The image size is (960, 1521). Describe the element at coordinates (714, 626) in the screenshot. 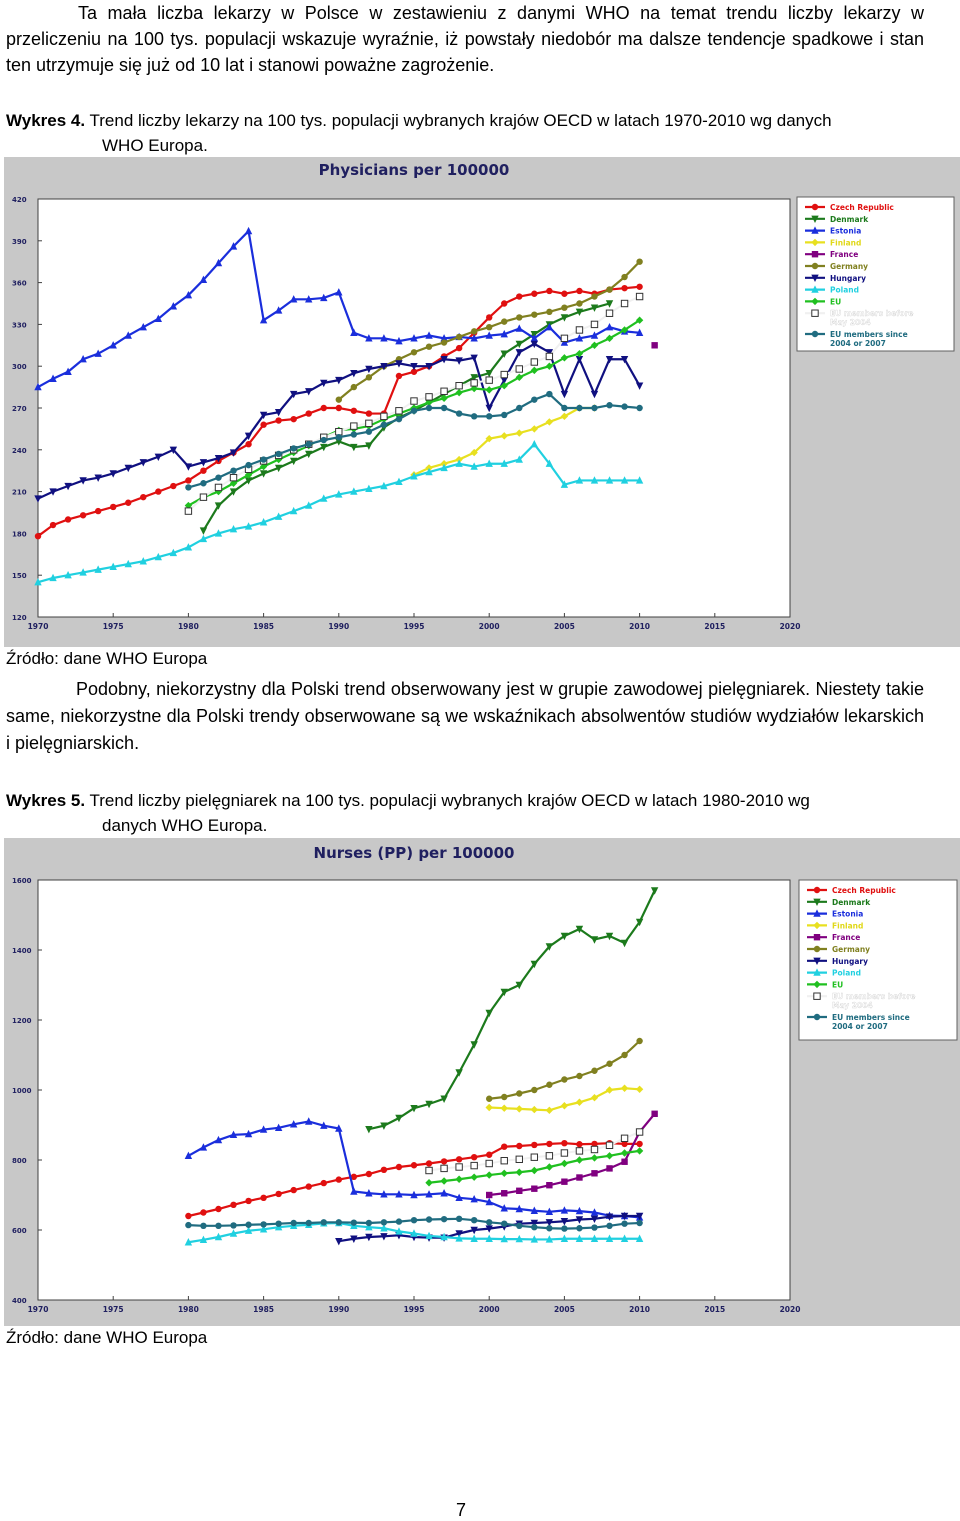

I see `x-tick-label: 2015` at that location.